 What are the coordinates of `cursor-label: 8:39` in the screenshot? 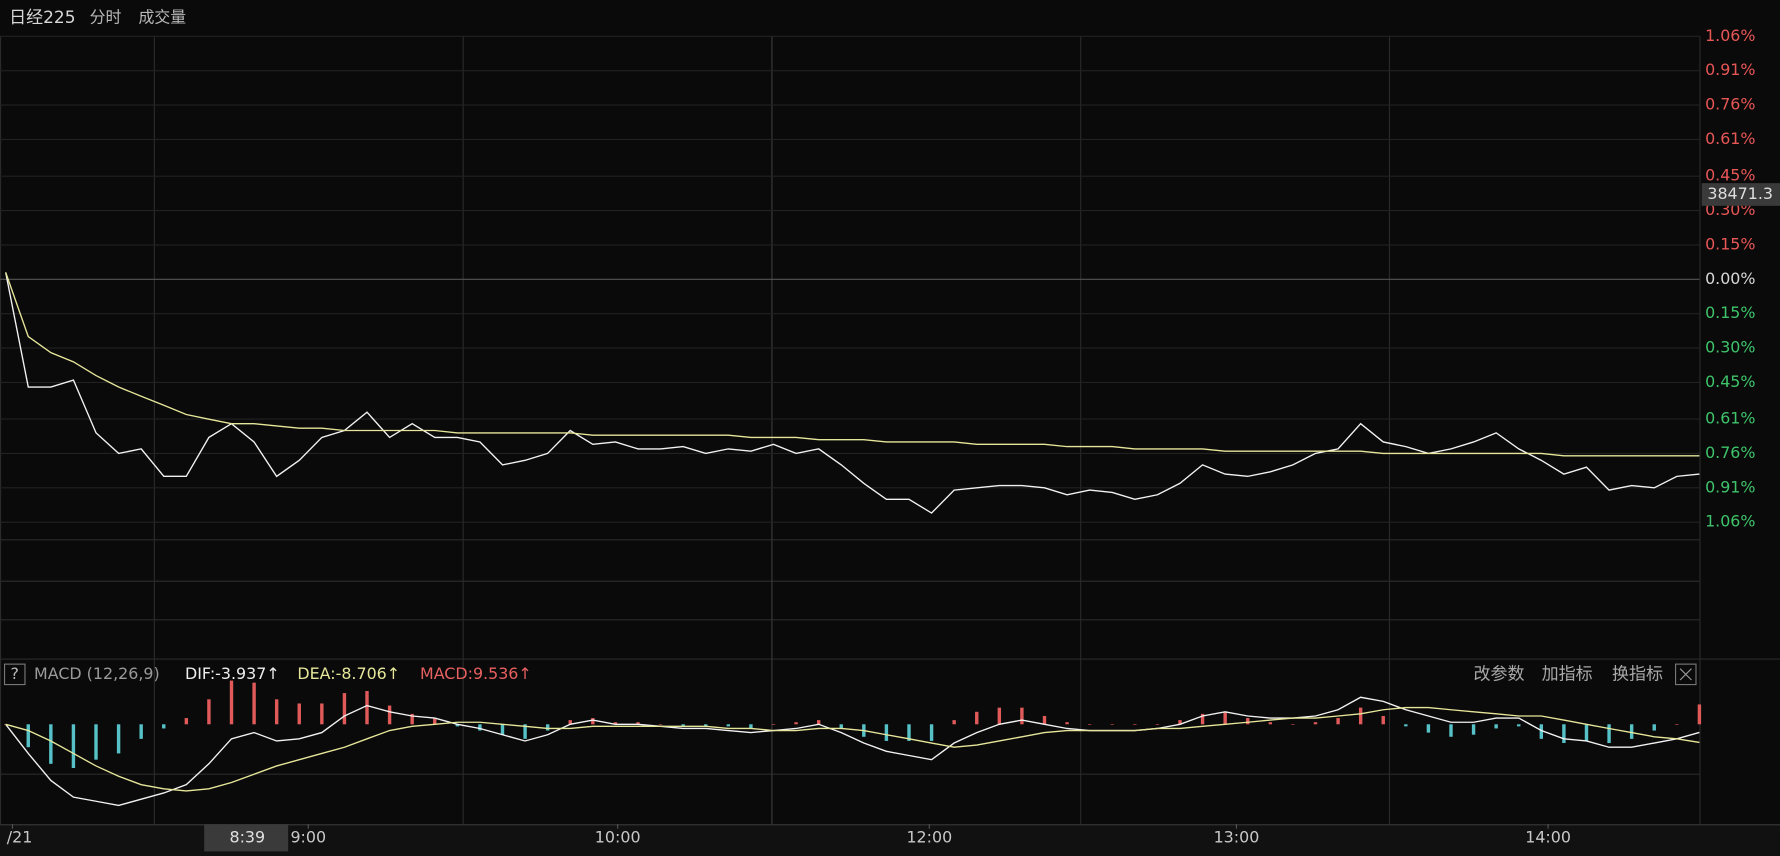 It's located at (247, 836).